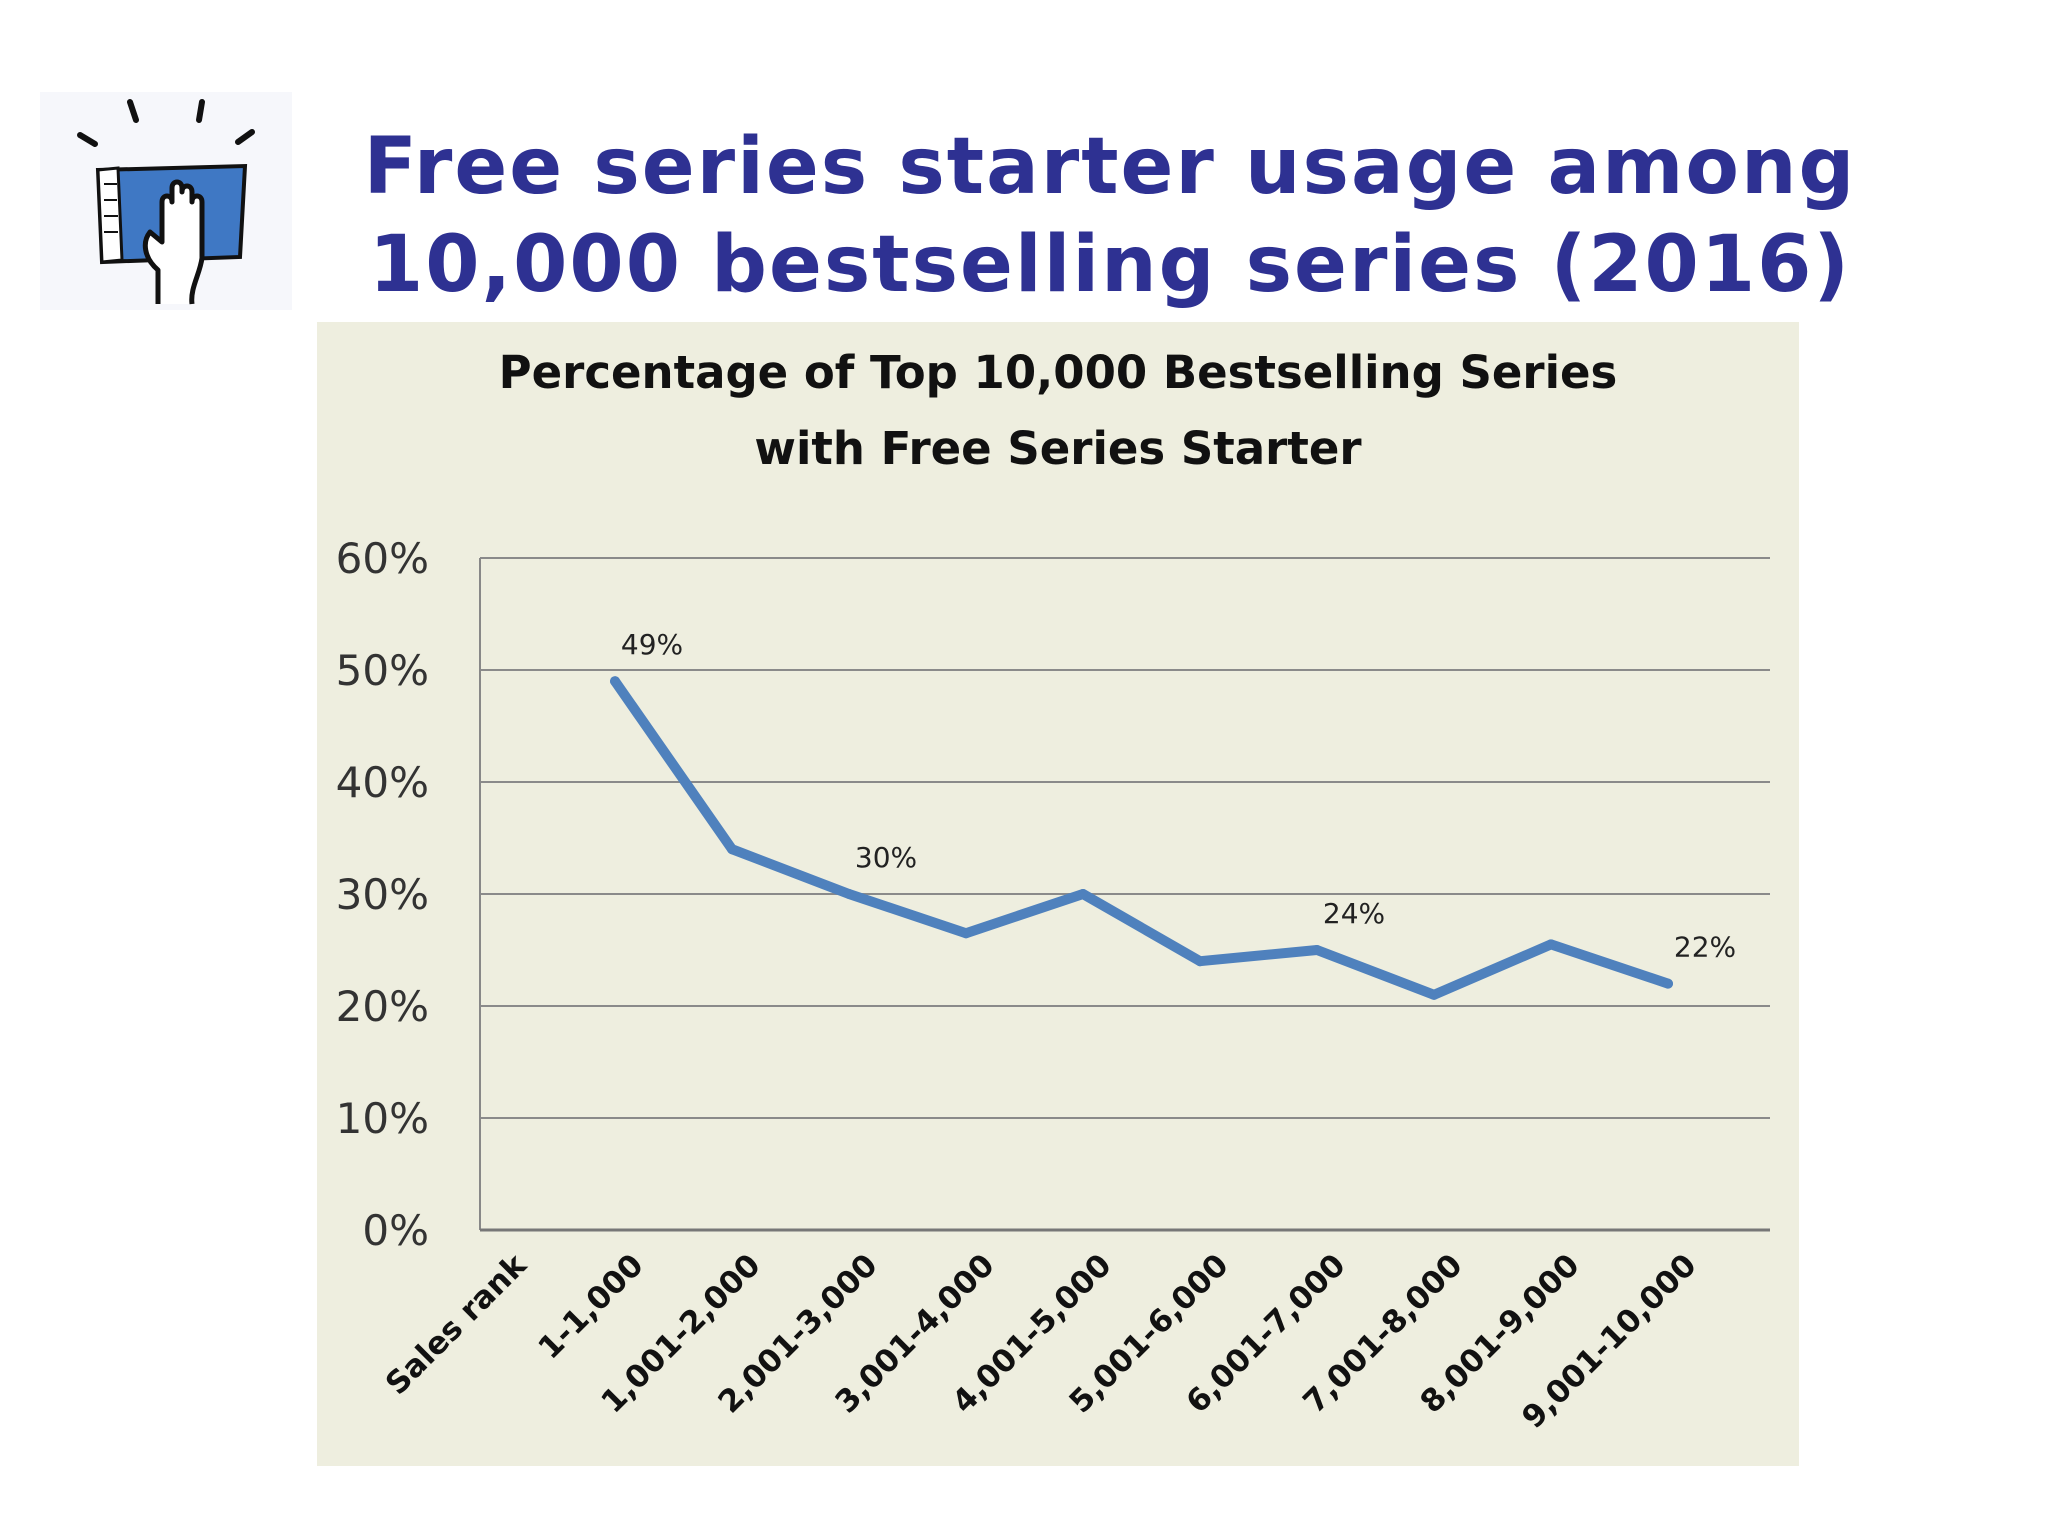 This screenshot has height=1536, width=2048. What do you see at coordinates (591, 1306) in the screenshot?
I see `x-tick-label: 1-1,000` at bounding box center [591, 1306].